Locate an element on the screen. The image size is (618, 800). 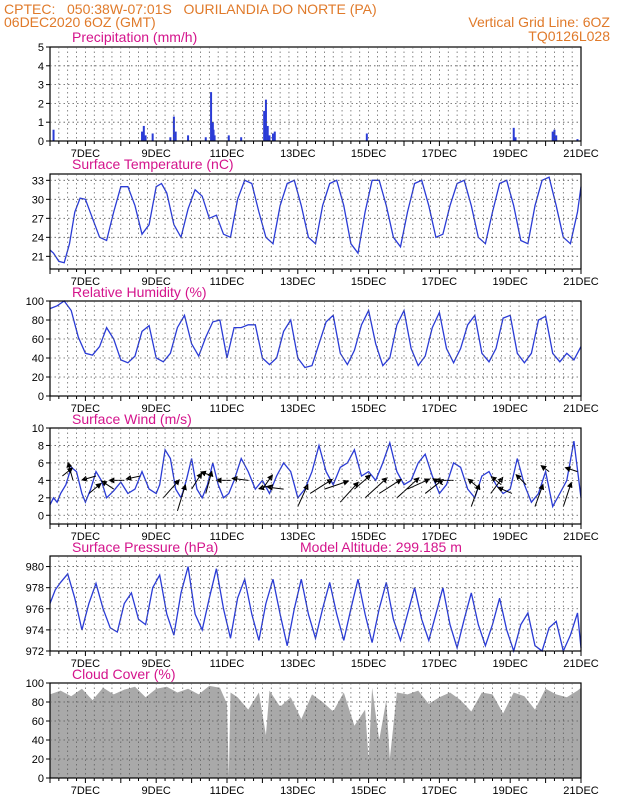
temp-xtick-label: 13DEC is located at coordinates (298, 282).